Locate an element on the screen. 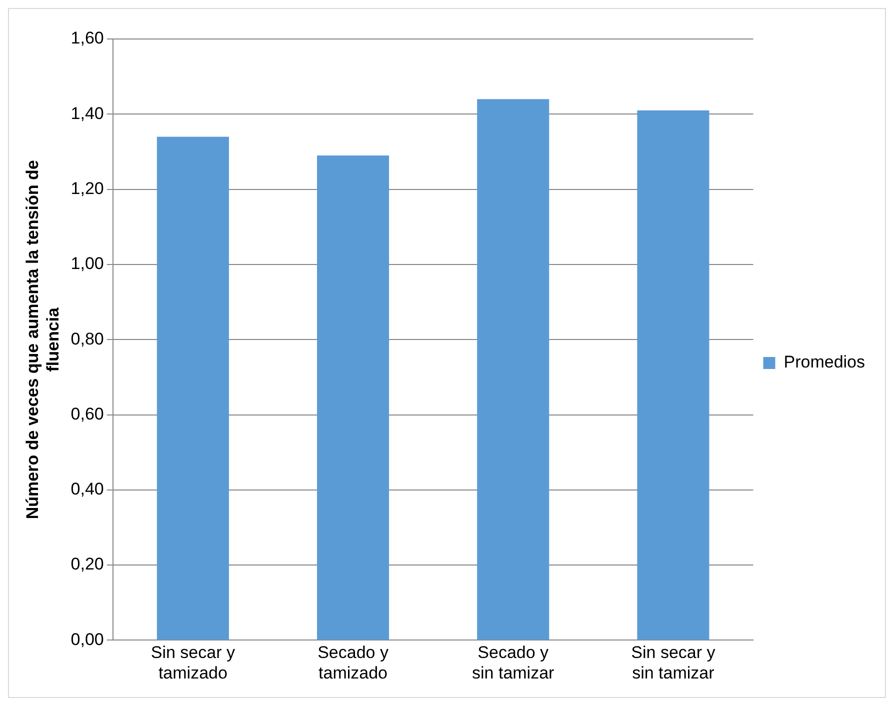  x-tick-label: Sin secar y sin tamizar is located at coordinates (673, 662).